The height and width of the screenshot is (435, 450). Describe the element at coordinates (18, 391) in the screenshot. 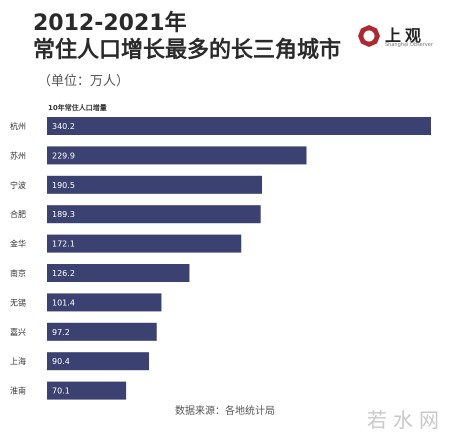

I see `category-label: 淮南` at that location.